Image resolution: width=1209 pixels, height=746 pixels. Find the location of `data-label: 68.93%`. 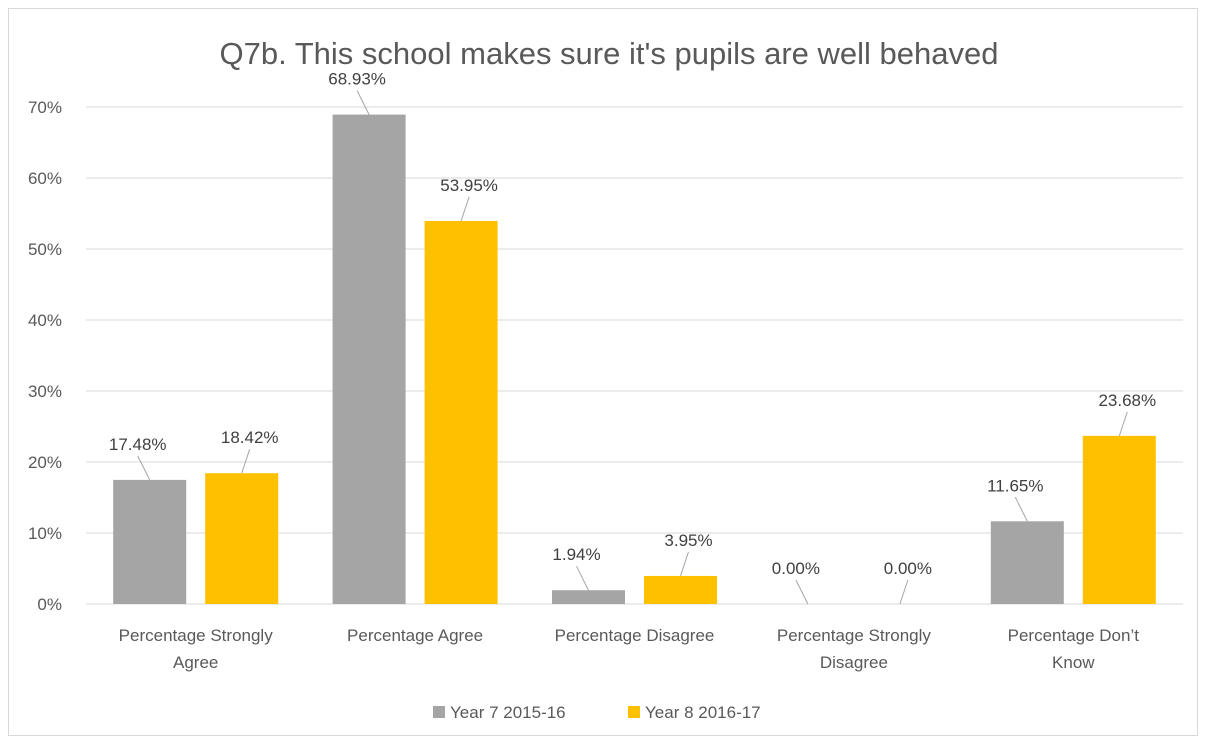

data-label: 68.93% is located at coordinates (357, 79).